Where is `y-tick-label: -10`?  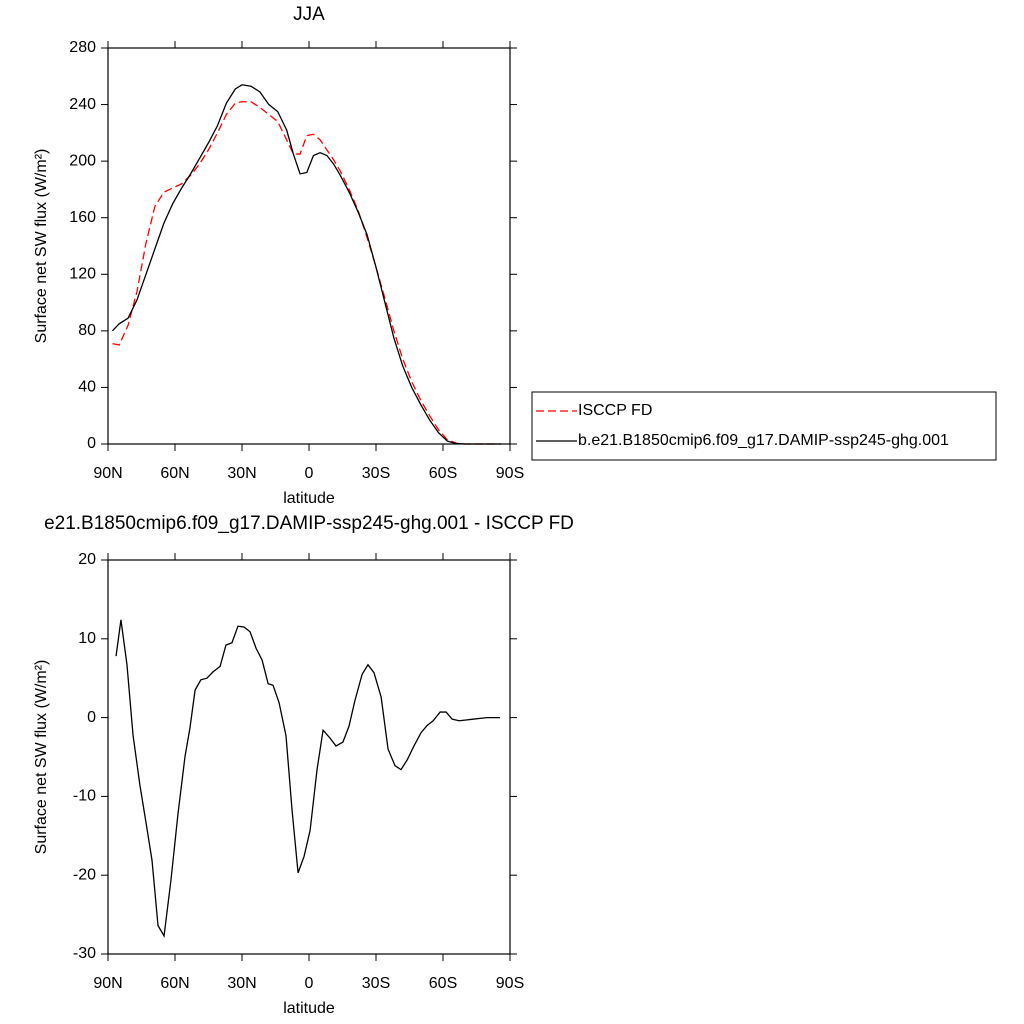 y-tick-label: -10 is located at coordinates (84, 796).